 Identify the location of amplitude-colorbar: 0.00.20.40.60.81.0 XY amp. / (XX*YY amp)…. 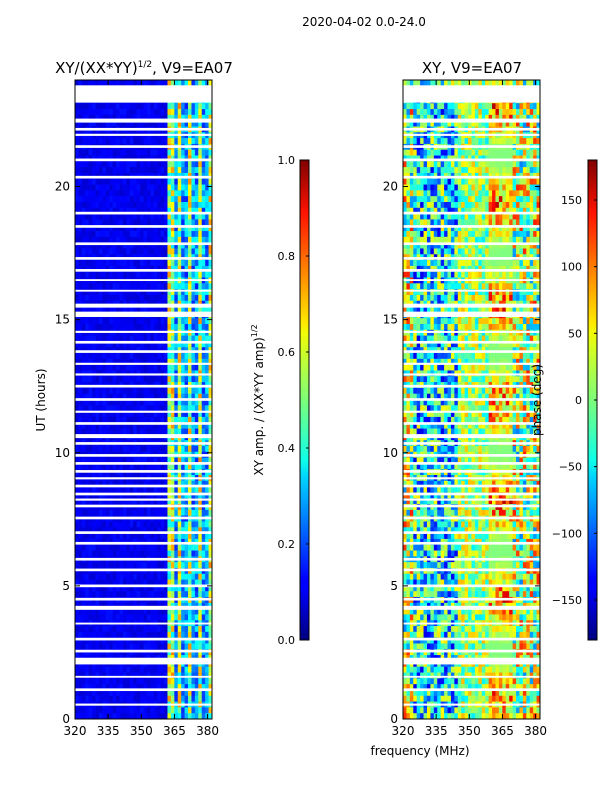
(280, 400).